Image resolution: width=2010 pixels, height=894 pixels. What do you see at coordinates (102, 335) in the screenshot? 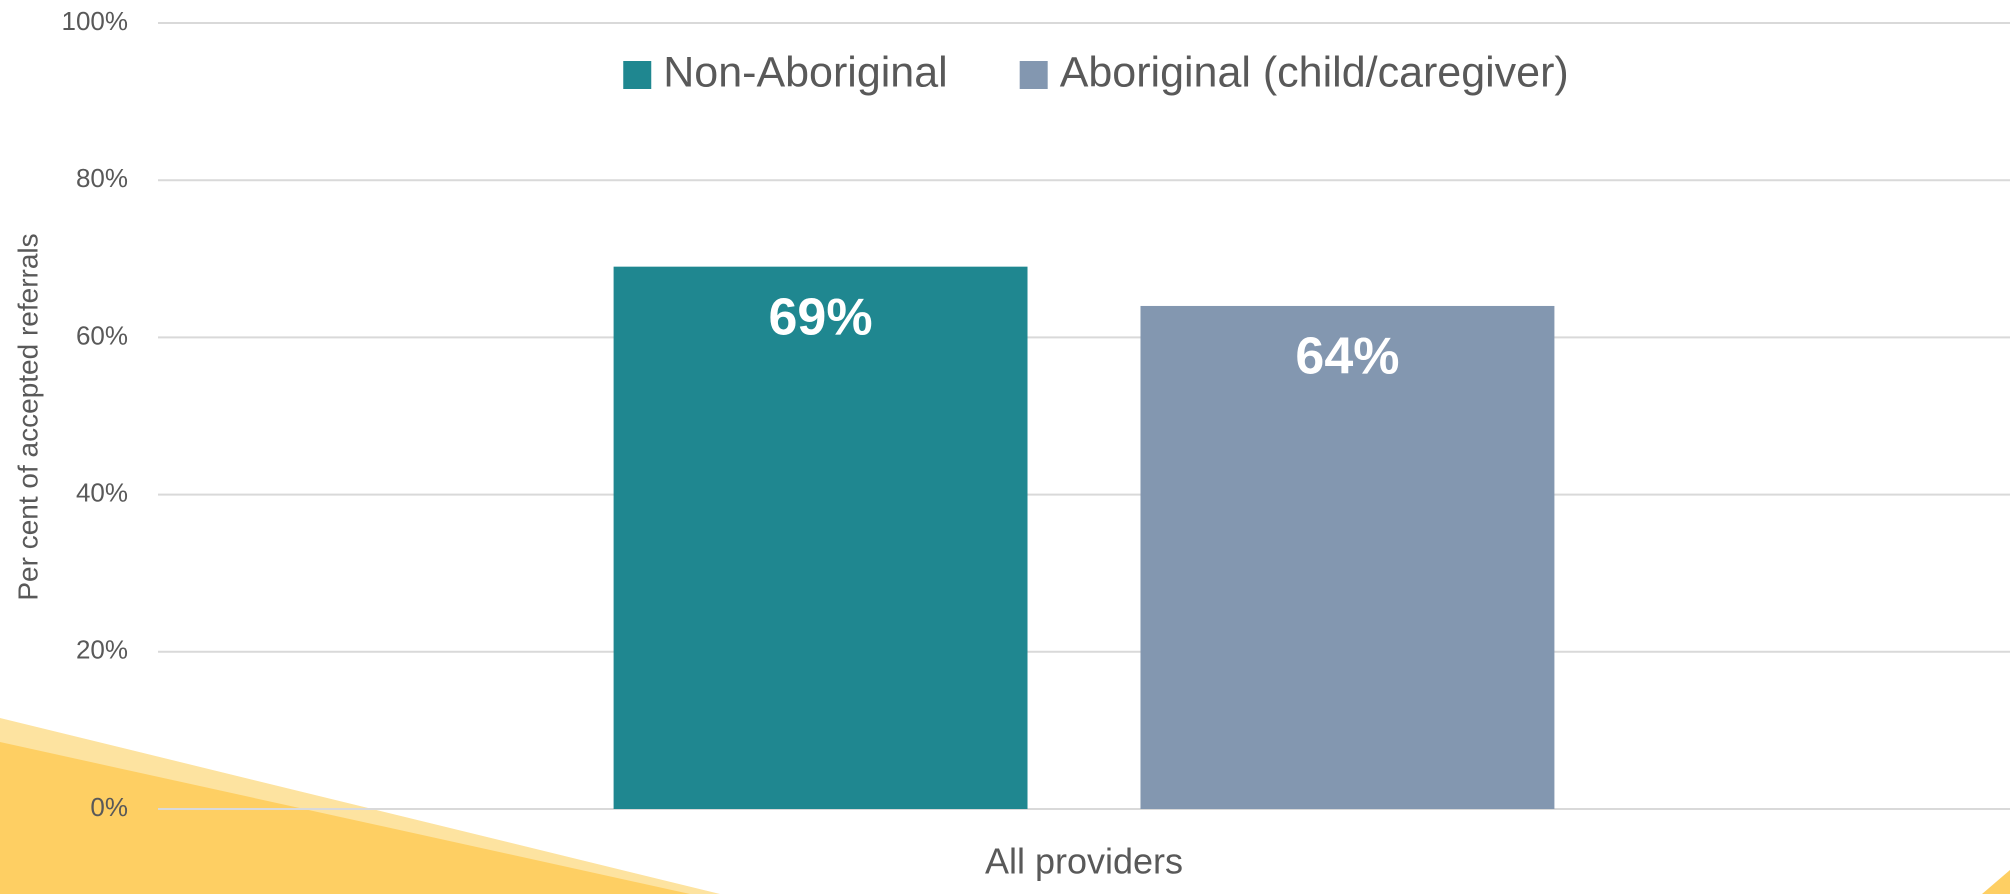
I see `y-tick-label: 60%` at bounding box center [102, 335].